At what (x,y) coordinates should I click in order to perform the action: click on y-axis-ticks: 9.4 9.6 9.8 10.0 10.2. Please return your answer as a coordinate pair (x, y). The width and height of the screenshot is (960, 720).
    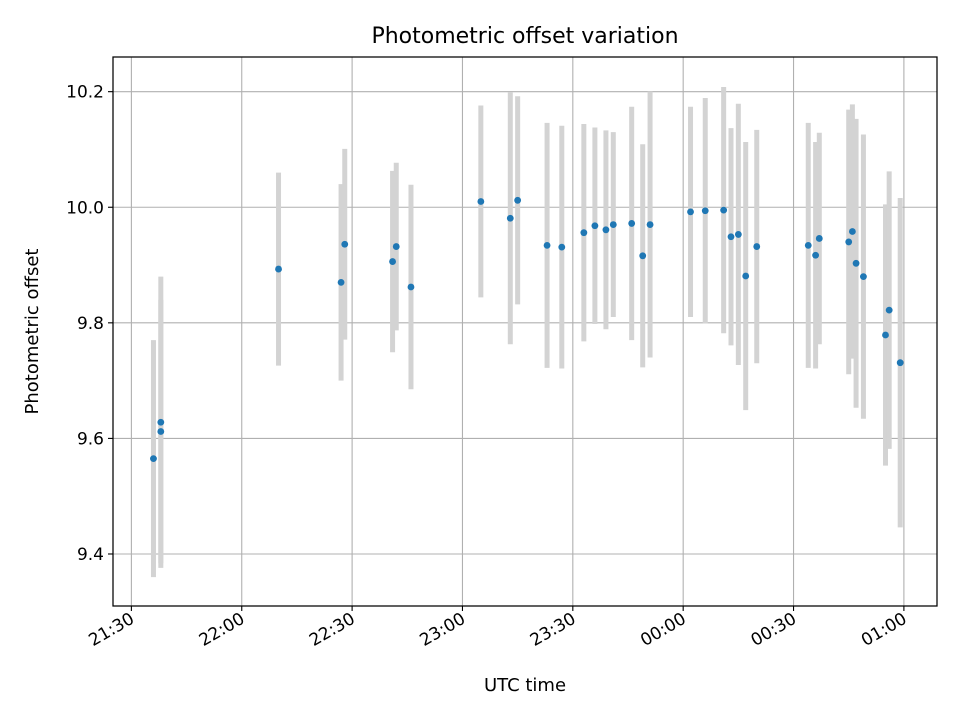
    Looking at the image, I should click on (89, 324).